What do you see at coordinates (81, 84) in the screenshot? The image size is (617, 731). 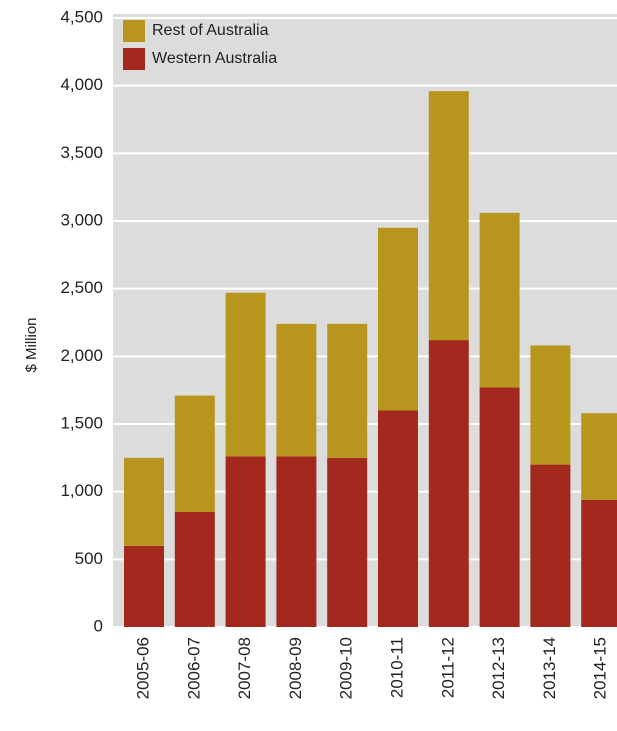 I see `y-tick-label: 4,000` at bounding box center [81, 84].